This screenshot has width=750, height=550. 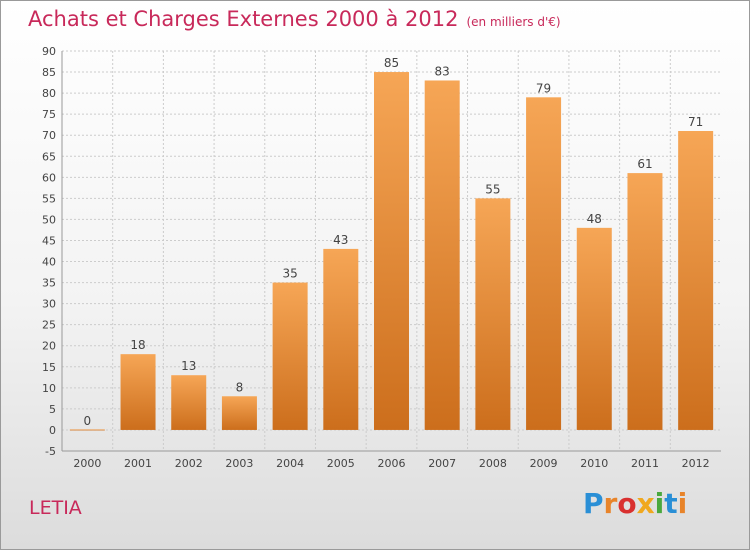 What do you see at coordinates (49, 51) in the screenshot?
I see `y-tick-label: 90` at bounding box center [49, 51].